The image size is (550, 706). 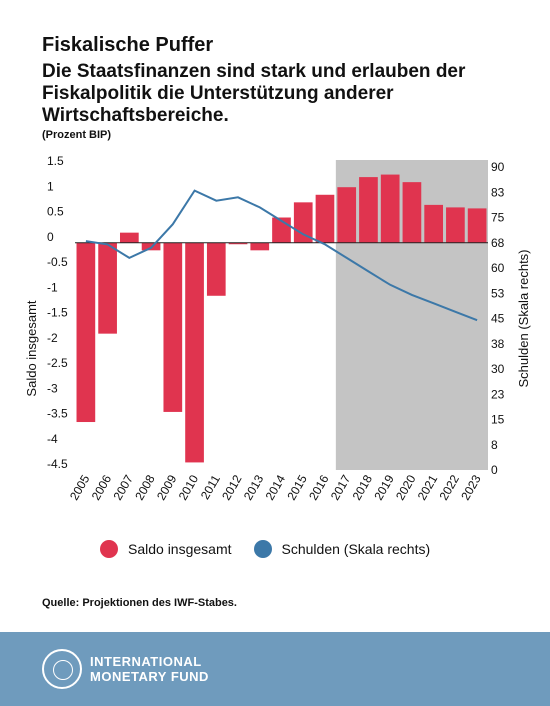 I want to click on right-tick-label: 68, so click(x=498, y=243).